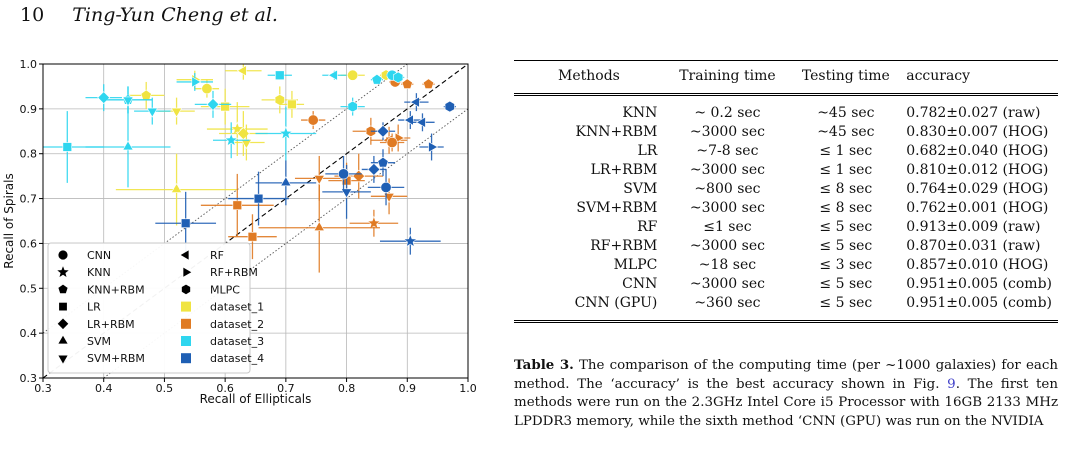  What do you see at coordinates (225, 289) in the screenshot?
I see `legend-label: MLPC` at bounding box center [225, 289].